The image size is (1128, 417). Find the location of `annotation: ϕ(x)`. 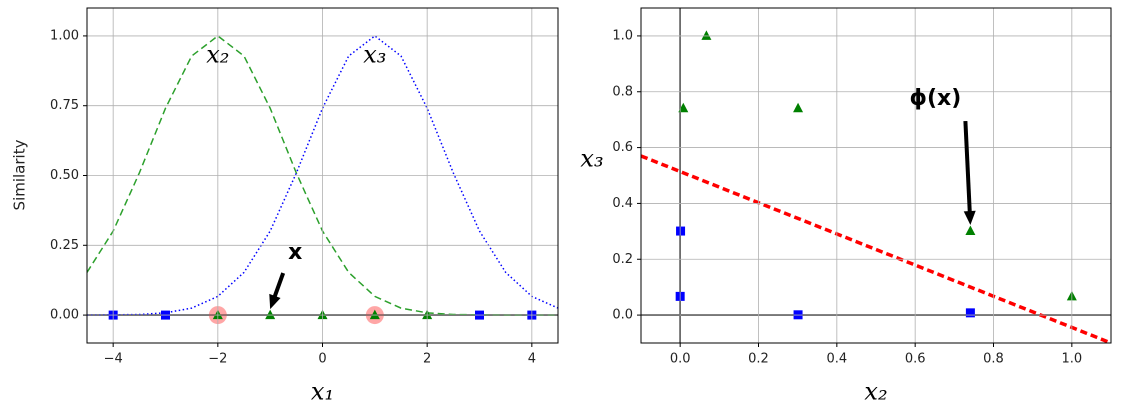

annotation: ϕ(x) is located at coordinates (935, 98).